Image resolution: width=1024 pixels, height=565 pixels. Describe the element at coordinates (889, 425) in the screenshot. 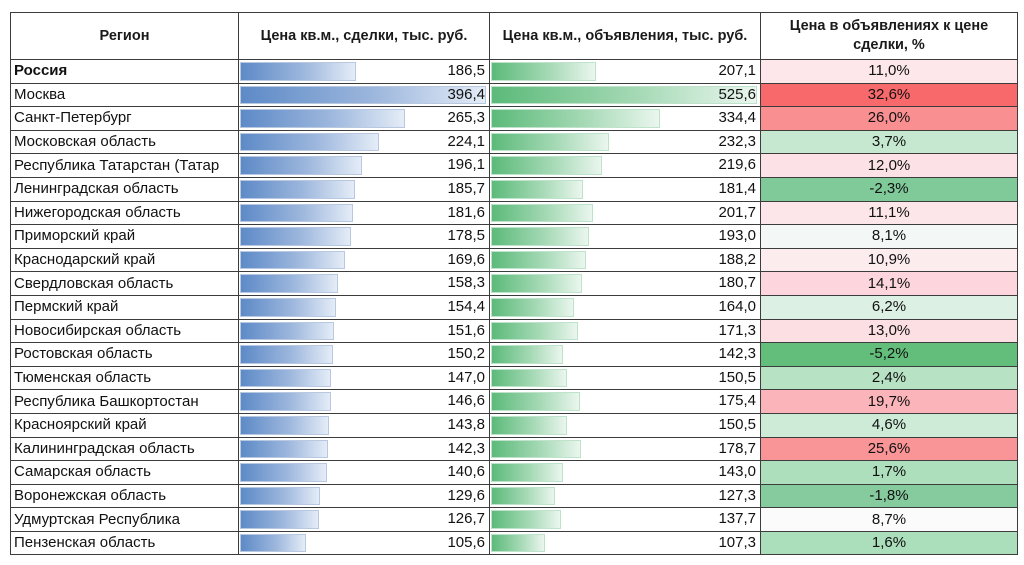

I see `ratio-value: 4,6%` at that location.